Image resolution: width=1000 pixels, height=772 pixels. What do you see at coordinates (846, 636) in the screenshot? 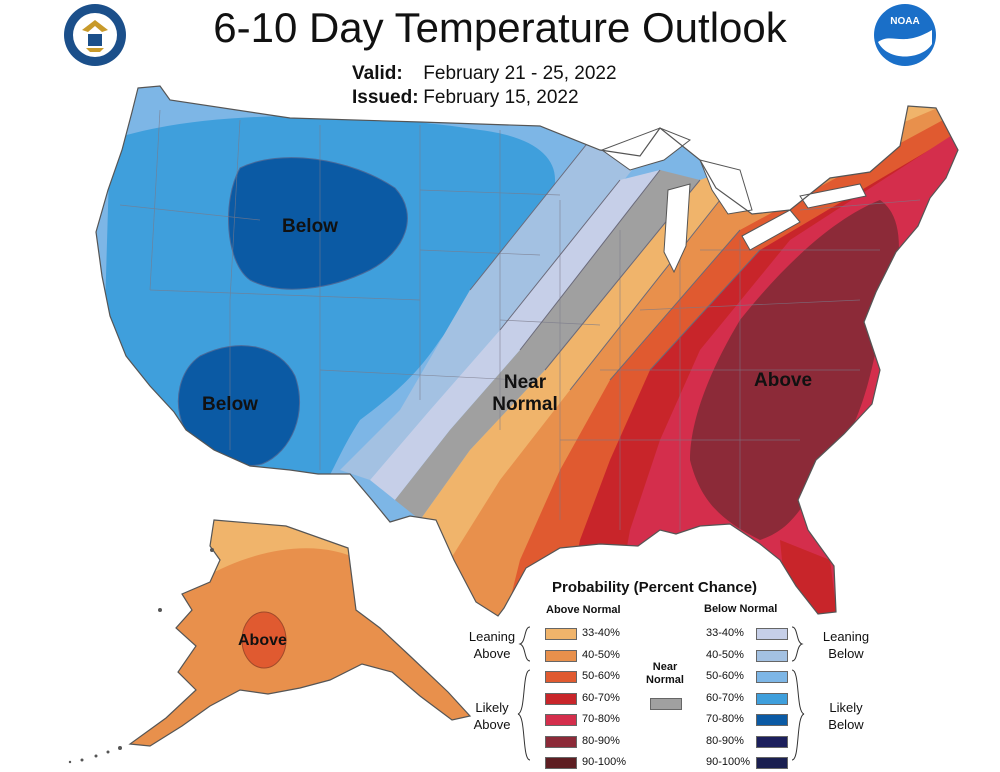
I see `leaning-below-line1: Leaning` at bounding box center [846, 636].